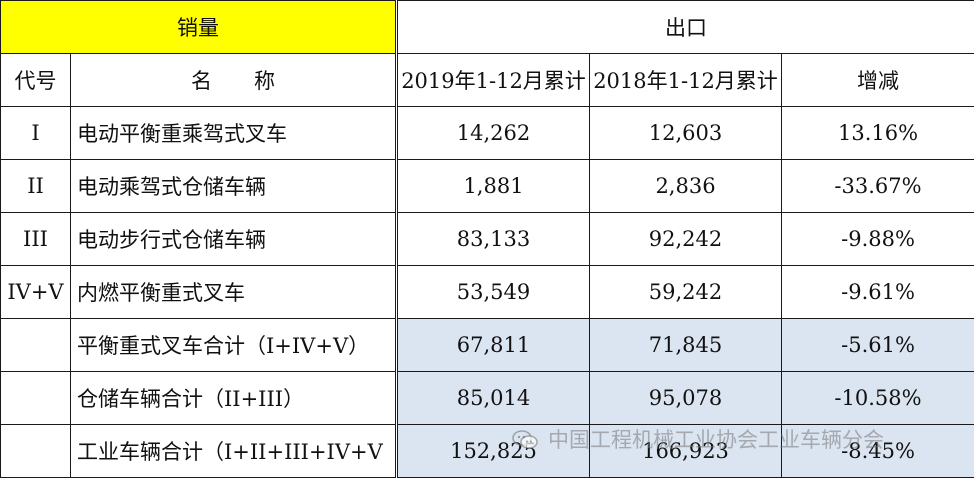 This screenshot has width=974, height=481. I want to click on row-value-2018: 166,923, so click(685, 451).